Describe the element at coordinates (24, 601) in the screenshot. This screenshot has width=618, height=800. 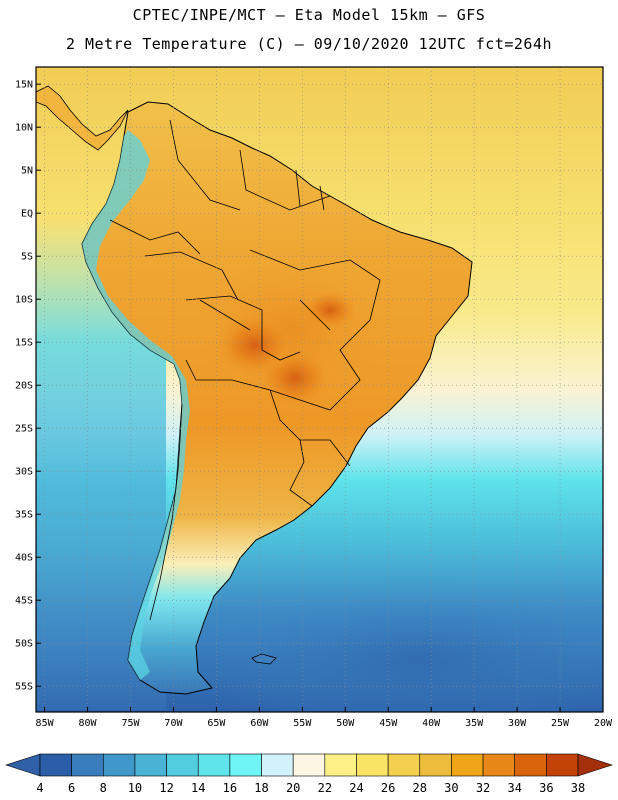
I see `lat-tick-label: 45S` at that location.